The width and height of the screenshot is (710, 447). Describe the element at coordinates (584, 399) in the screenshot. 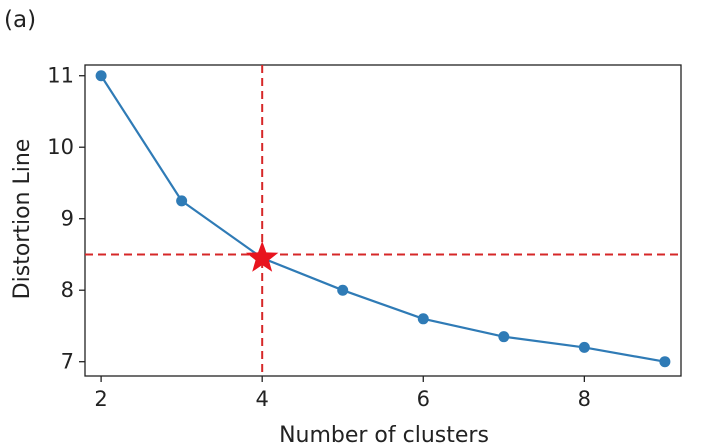

I see `x-tick-label-8: 8` at that location.